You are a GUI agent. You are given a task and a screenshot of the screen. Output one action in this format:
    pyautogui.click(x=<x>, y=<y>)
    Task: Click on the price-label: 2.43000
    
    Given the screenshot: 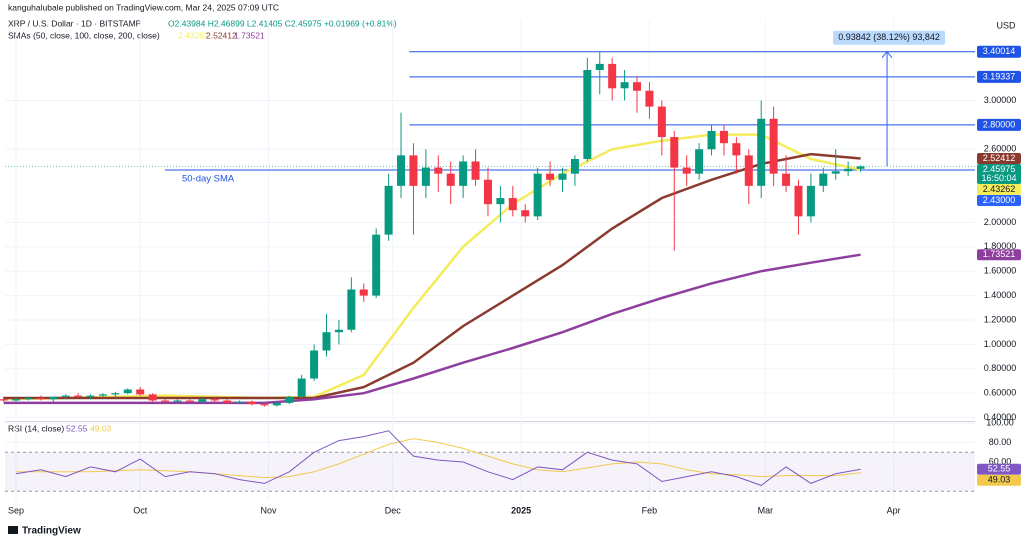 What is the action you would take?
    pyautogui.click(x=999, y=200)
    